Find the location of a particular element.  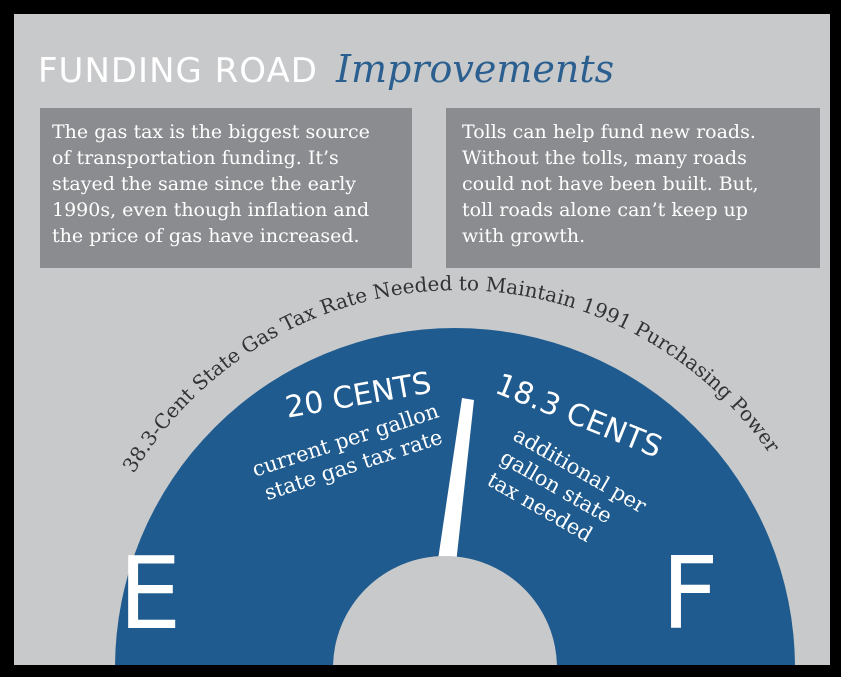

box-text: toll roads alone can’t keep up is located at coordinates (605, 210).